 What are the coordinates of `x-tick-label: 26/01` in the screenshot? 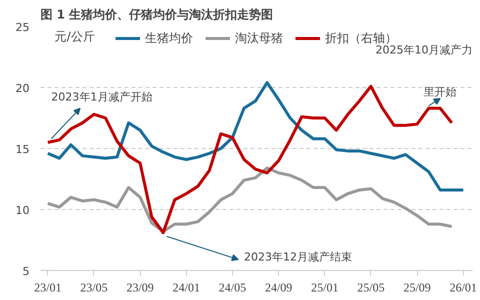 It's located at (463, 287).